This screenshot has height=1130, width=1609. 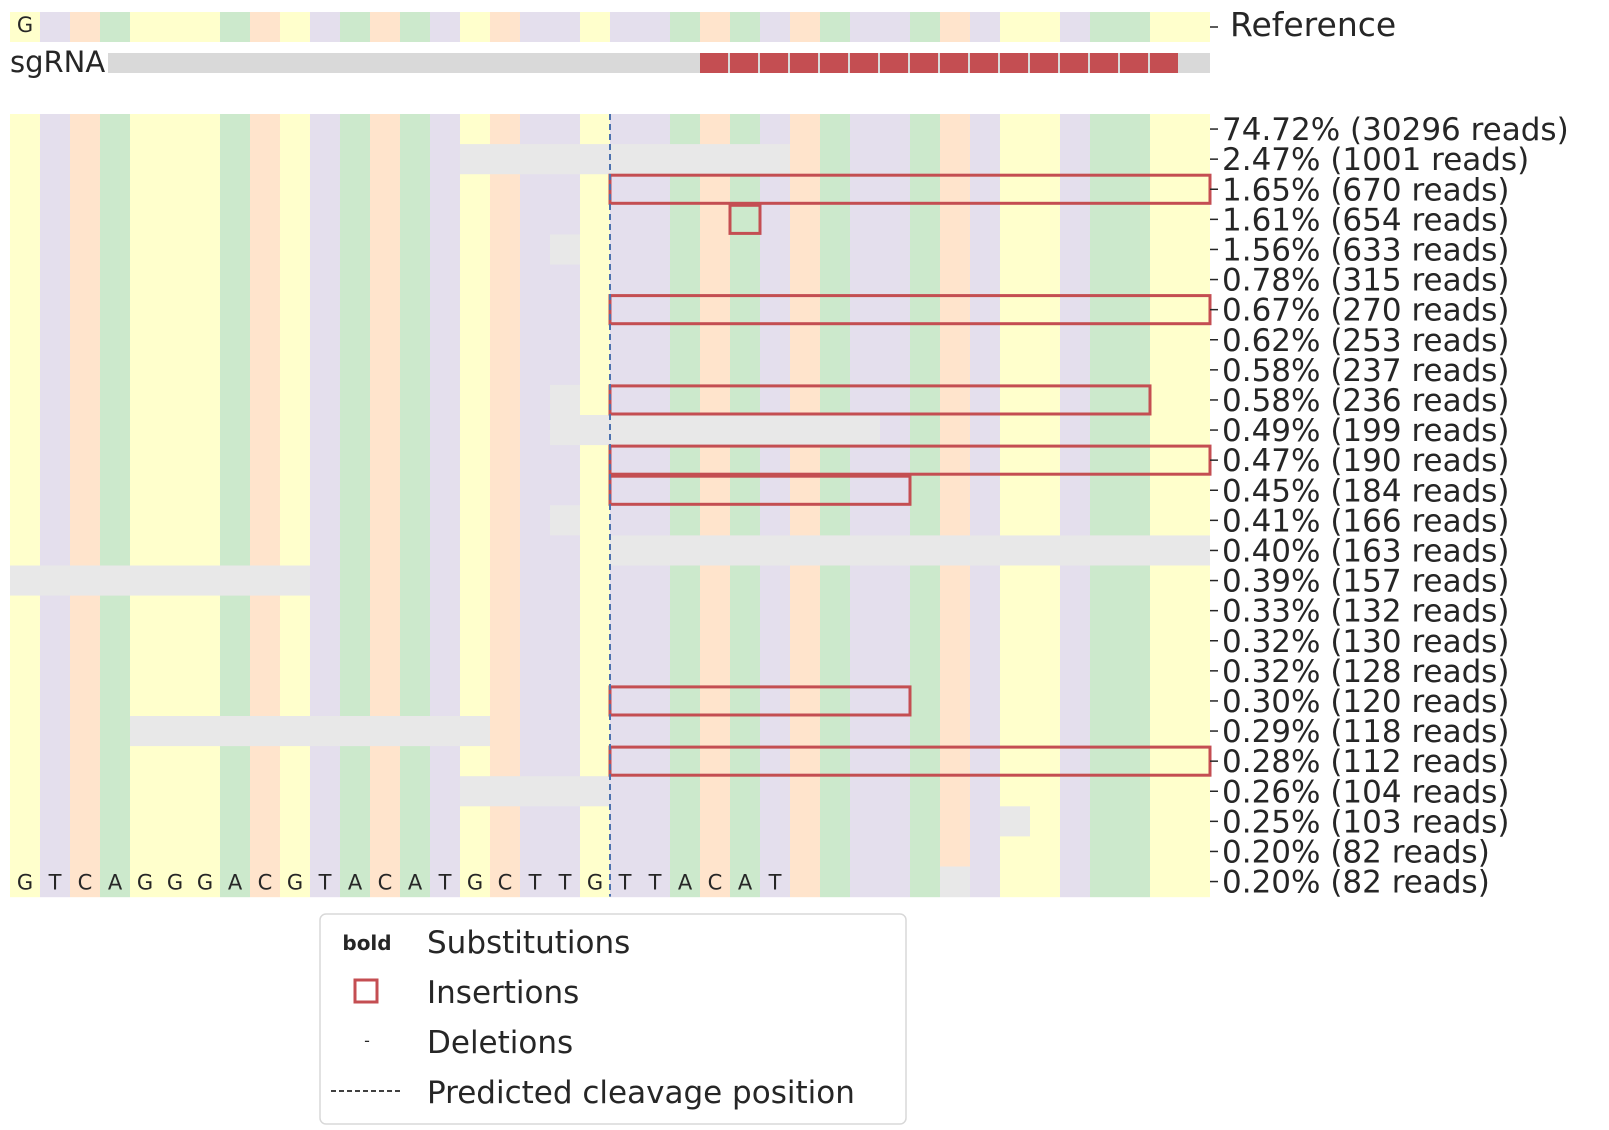 What do you see at coordinates (1366, 792) in the screenshot?
I see `frequency-label: 0.26% (104 reads)` at bounding box center [1366, 792].